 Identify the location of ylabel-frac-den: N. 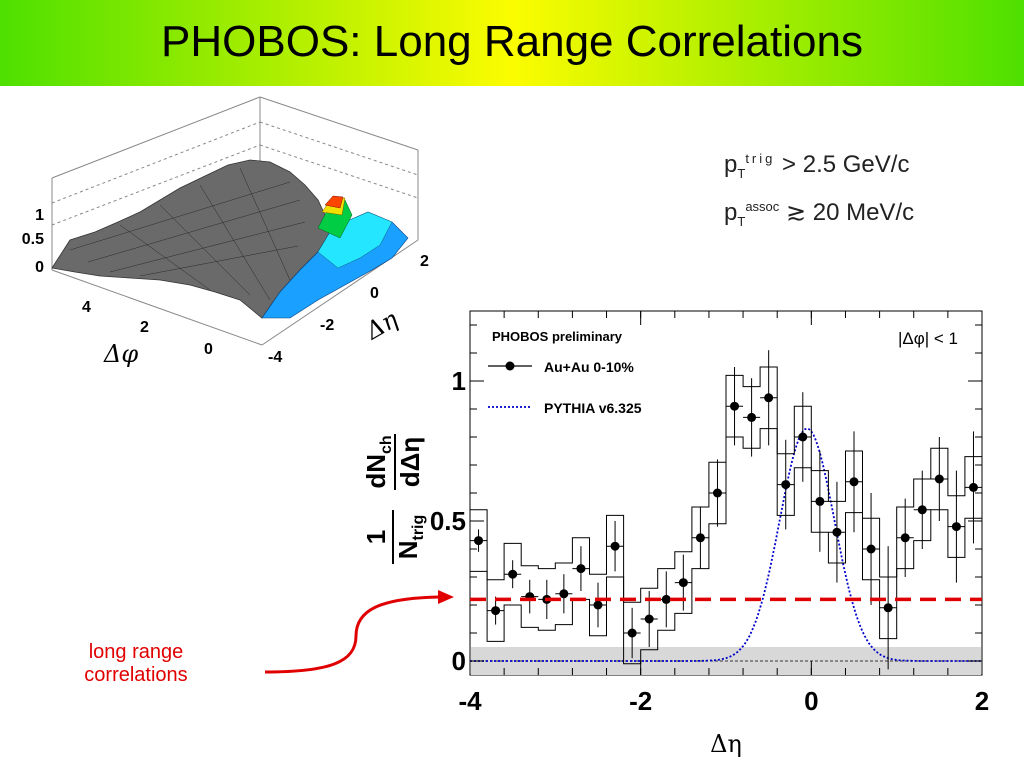
(408, 550).